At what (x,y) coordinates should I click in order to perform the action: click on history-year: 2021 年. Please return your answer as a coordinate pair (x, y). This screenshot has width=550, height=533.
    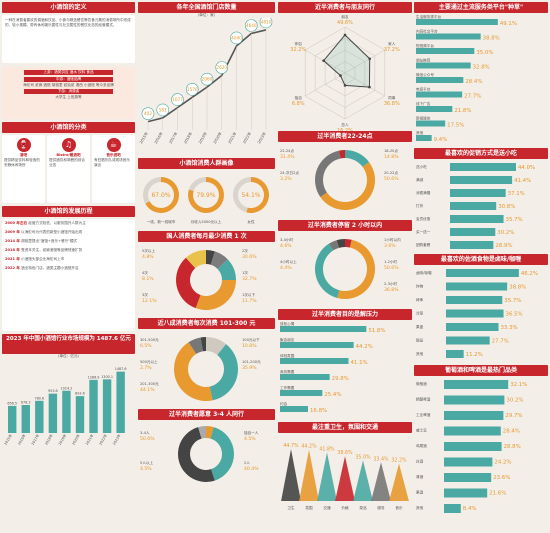
    Looking at the image, I should click on (13, 259).